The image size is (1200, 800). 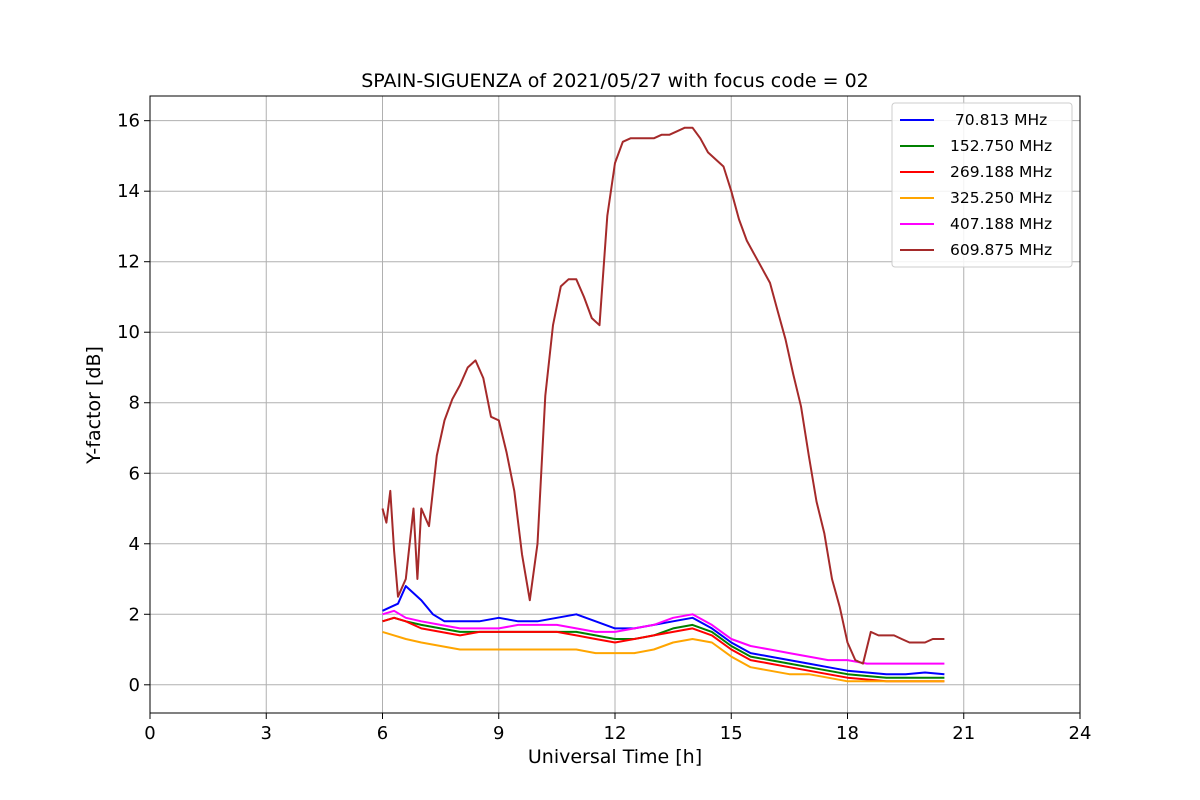 What do you see at coordinates (128, 332) in the screenshot?
I see `y-tick-label: 10` at bounding box center [128, 332].